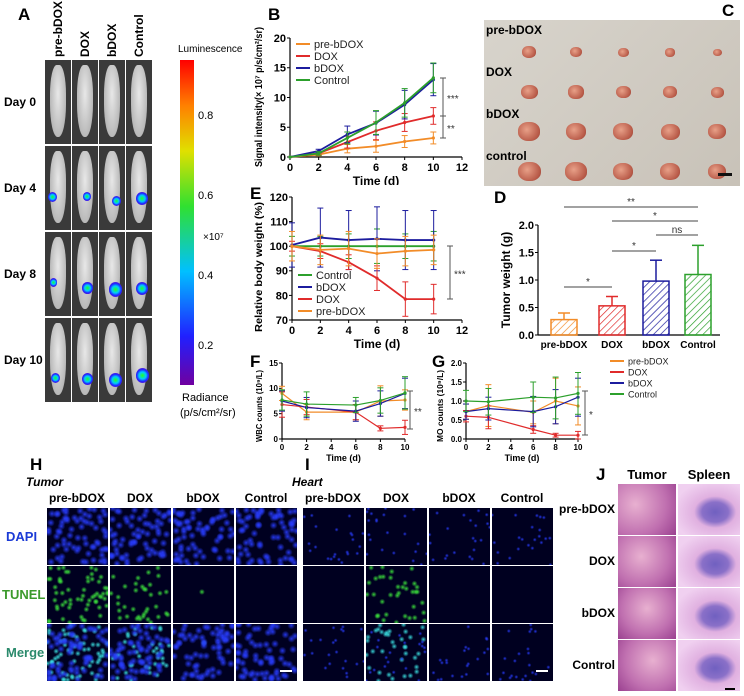 This screenshot has width=744, height=696. Describe the element at coordinates (307, 482) in the screenshot. I see `panel-i-tissue: Heart` at that location.